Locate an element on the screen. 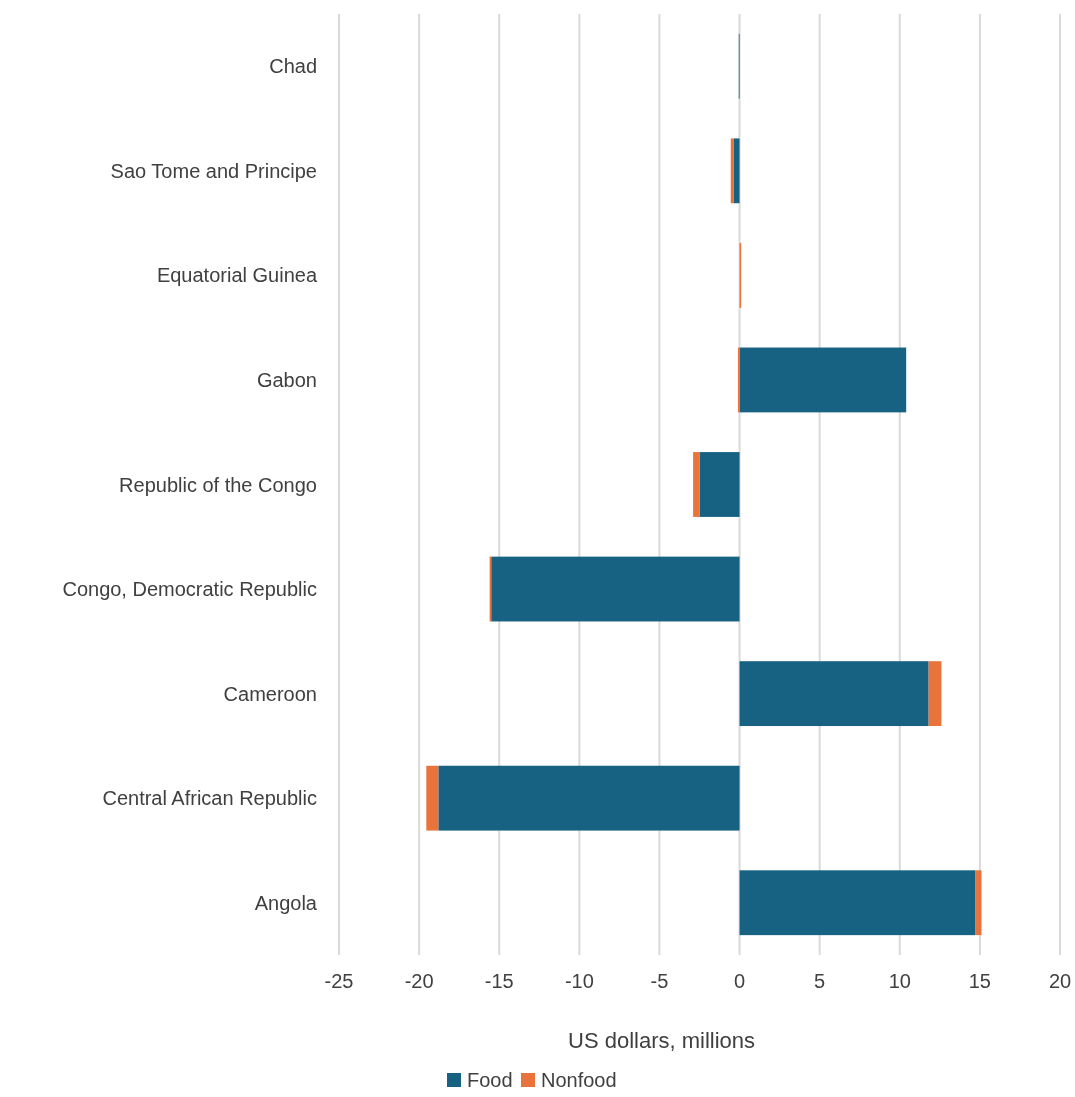  x-tick-label: -15 is located at coordinates (499, 981).